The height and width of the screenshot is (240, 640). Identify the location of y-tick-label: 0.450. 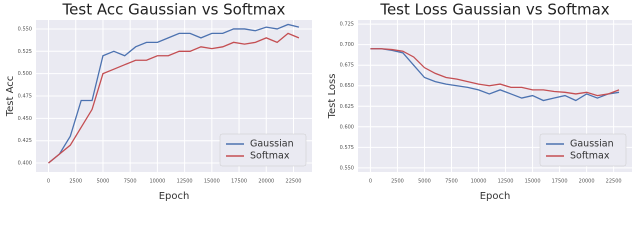
(25, 119).